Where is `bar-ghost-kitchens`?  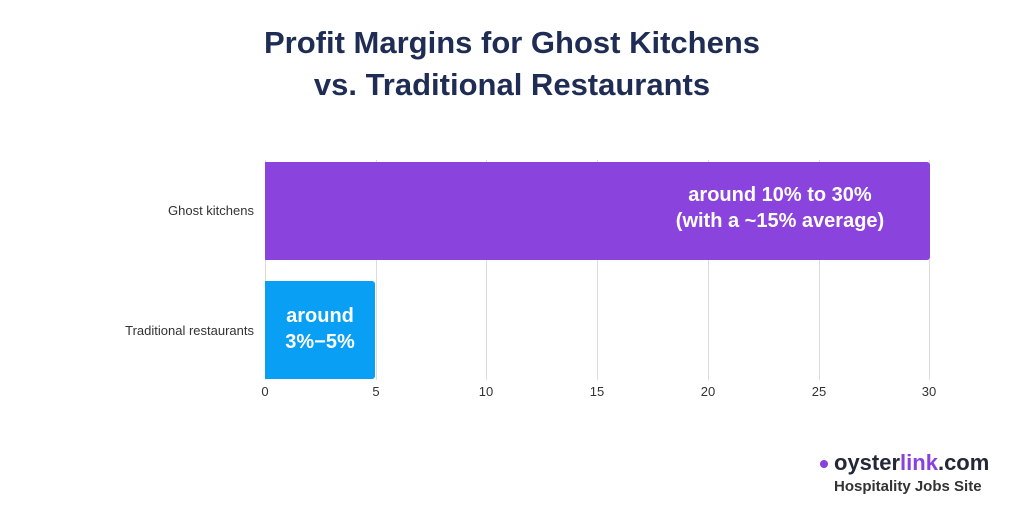
bar-ghost-kitchens is located at coordinates (597, 211).